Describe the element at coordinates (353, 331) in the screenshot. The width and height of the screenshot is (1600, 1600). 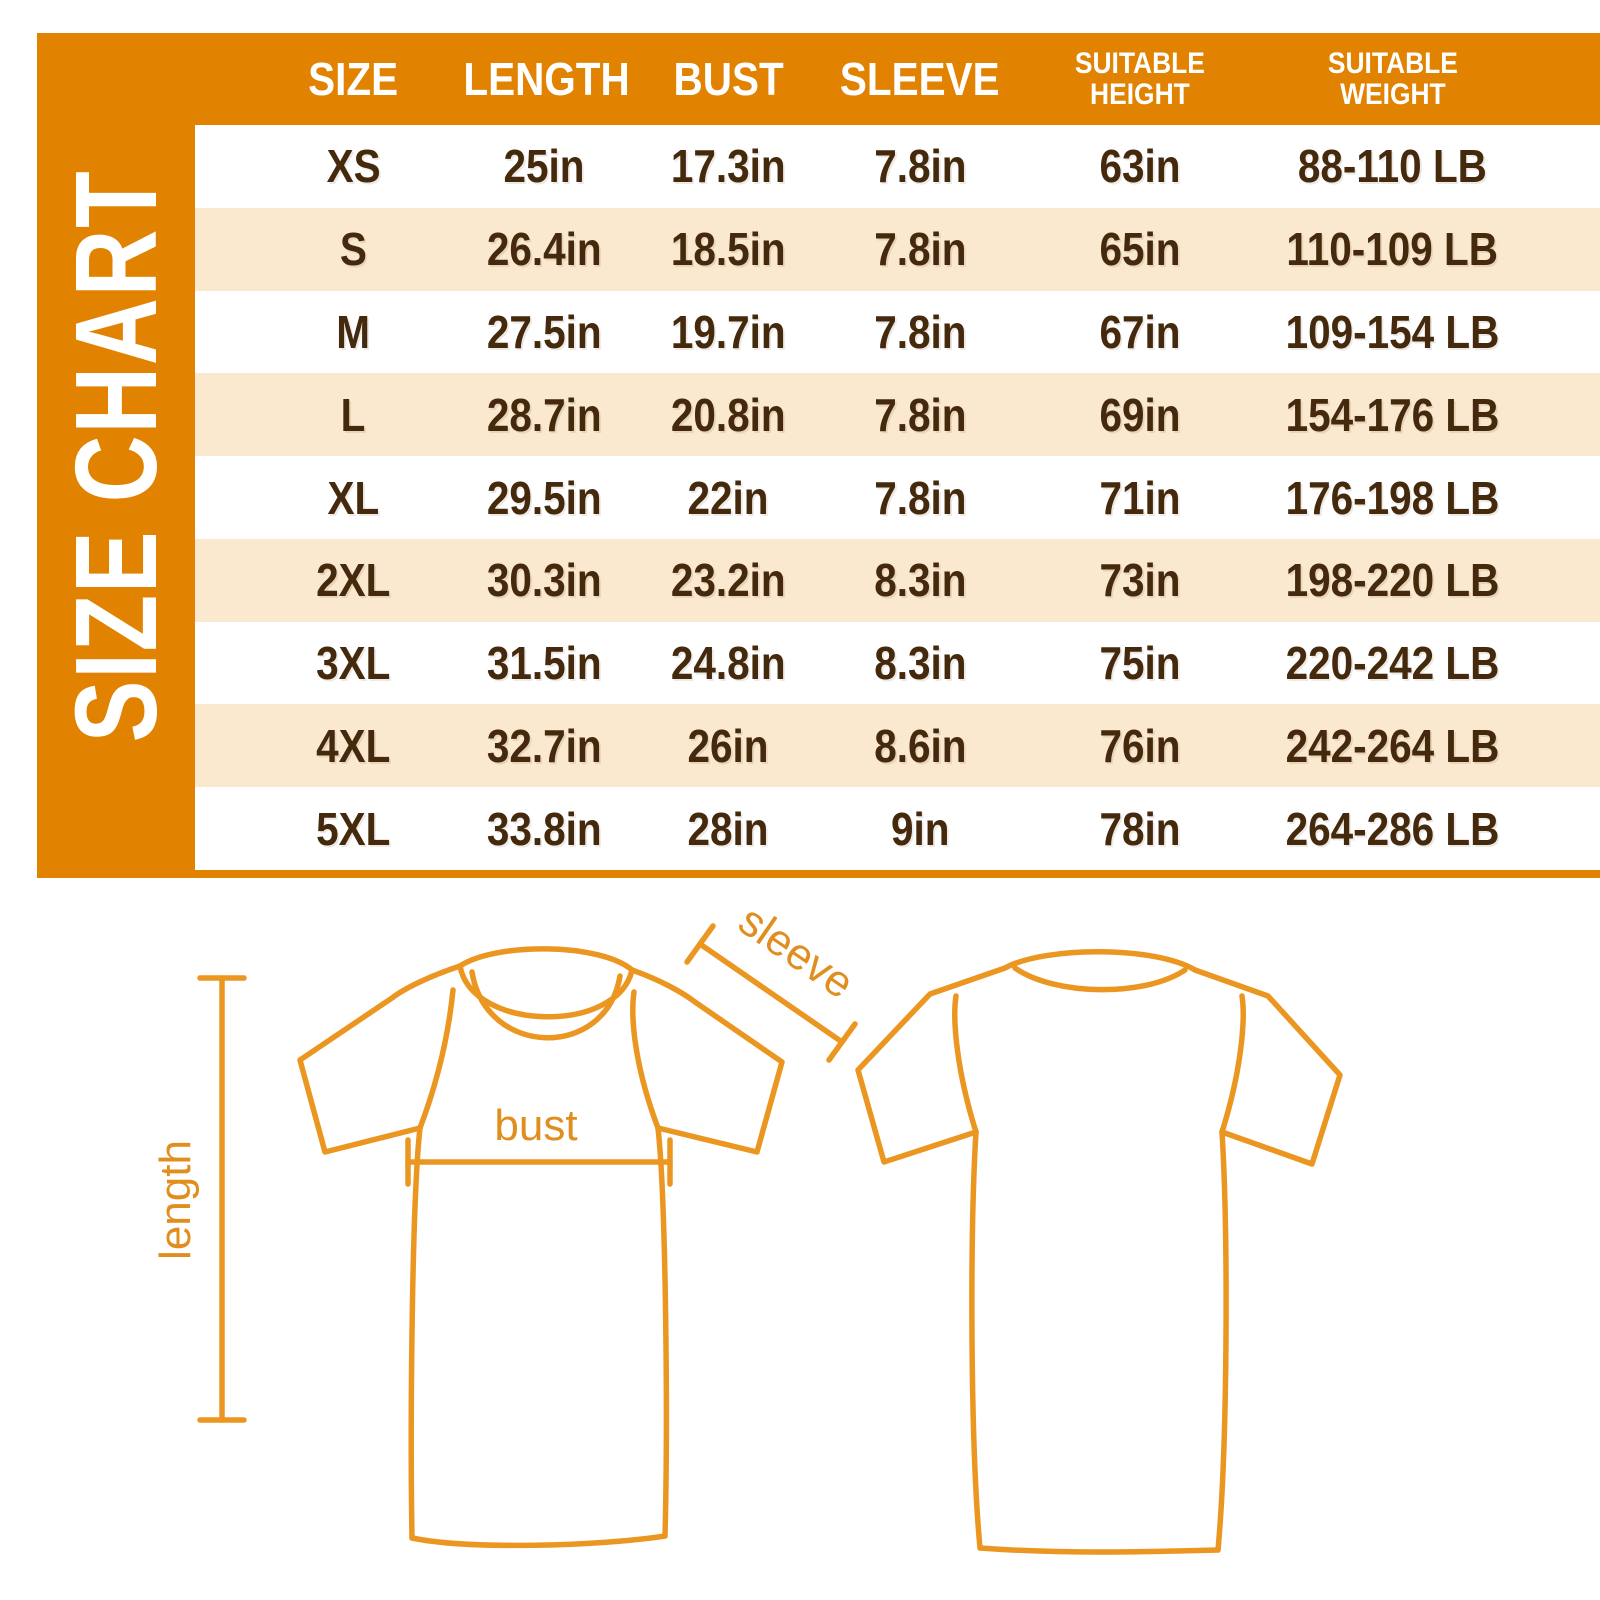
I see `size-cell: M` at that location.